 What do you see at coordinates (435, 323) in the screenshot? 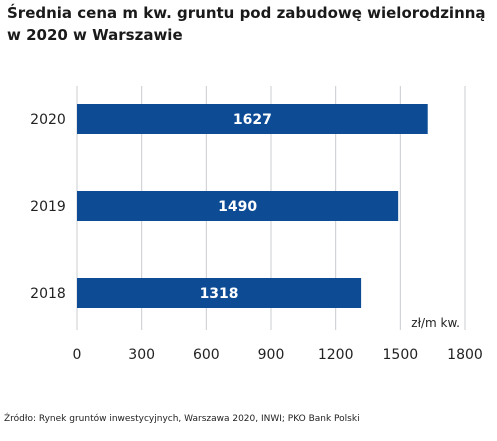
I see `unit-label: zł/m kw.` at bounding box center [435, 323].